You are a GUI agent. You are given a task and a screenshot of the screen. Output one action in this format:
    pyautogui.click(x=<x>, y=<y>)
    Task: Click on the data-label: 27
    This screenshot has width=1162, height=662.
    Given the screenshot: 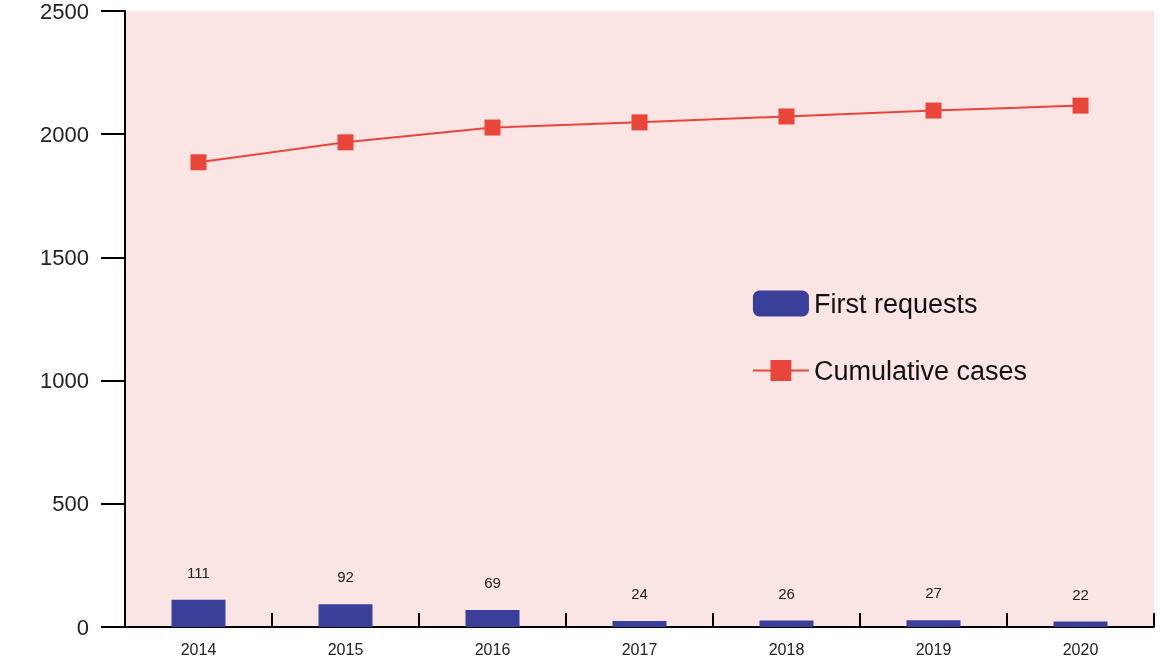 What is the action you would take?
    pyautogui.click(x=933, y=593)
    